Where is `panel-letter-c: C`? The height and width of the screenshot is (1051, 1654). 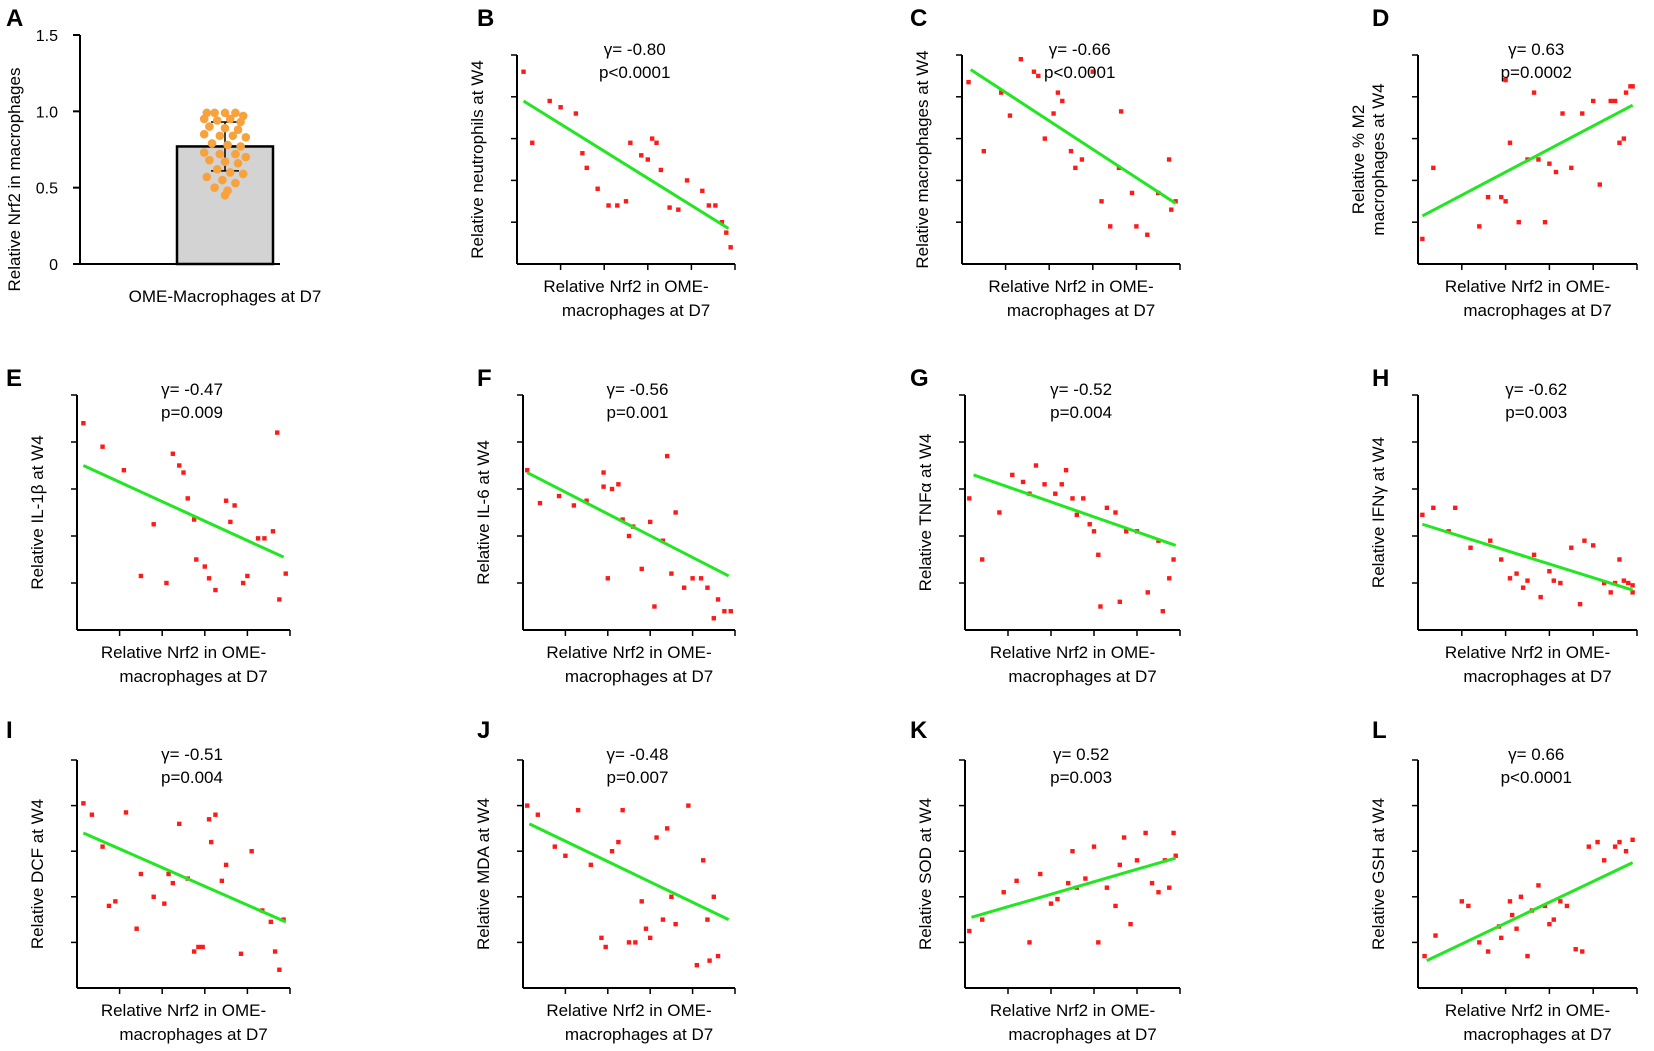
panel-letter-c: C is located at coordinates (918, 18).